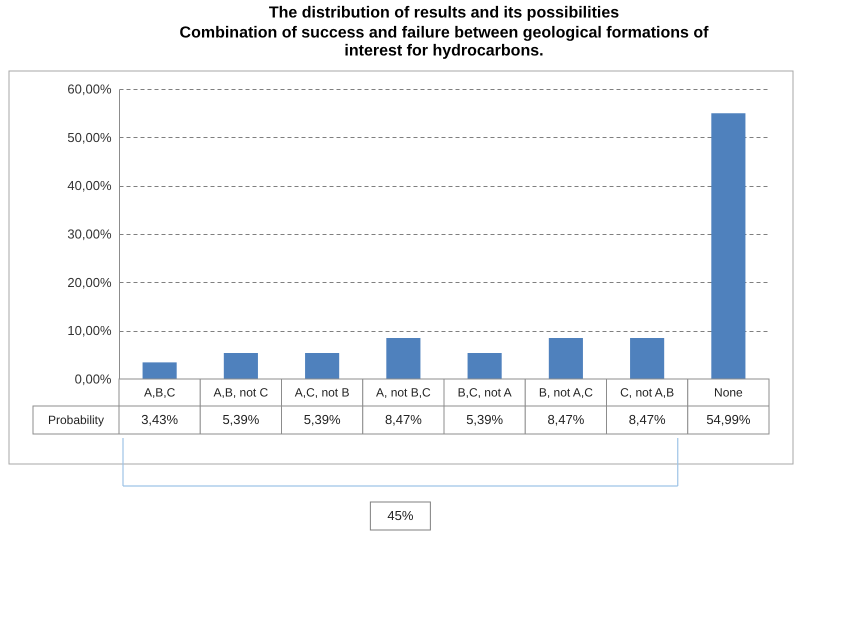  Describe the element at coordinates (89, 186) in the screenshot. I see `y-tick-label: 40,00%` at that location.